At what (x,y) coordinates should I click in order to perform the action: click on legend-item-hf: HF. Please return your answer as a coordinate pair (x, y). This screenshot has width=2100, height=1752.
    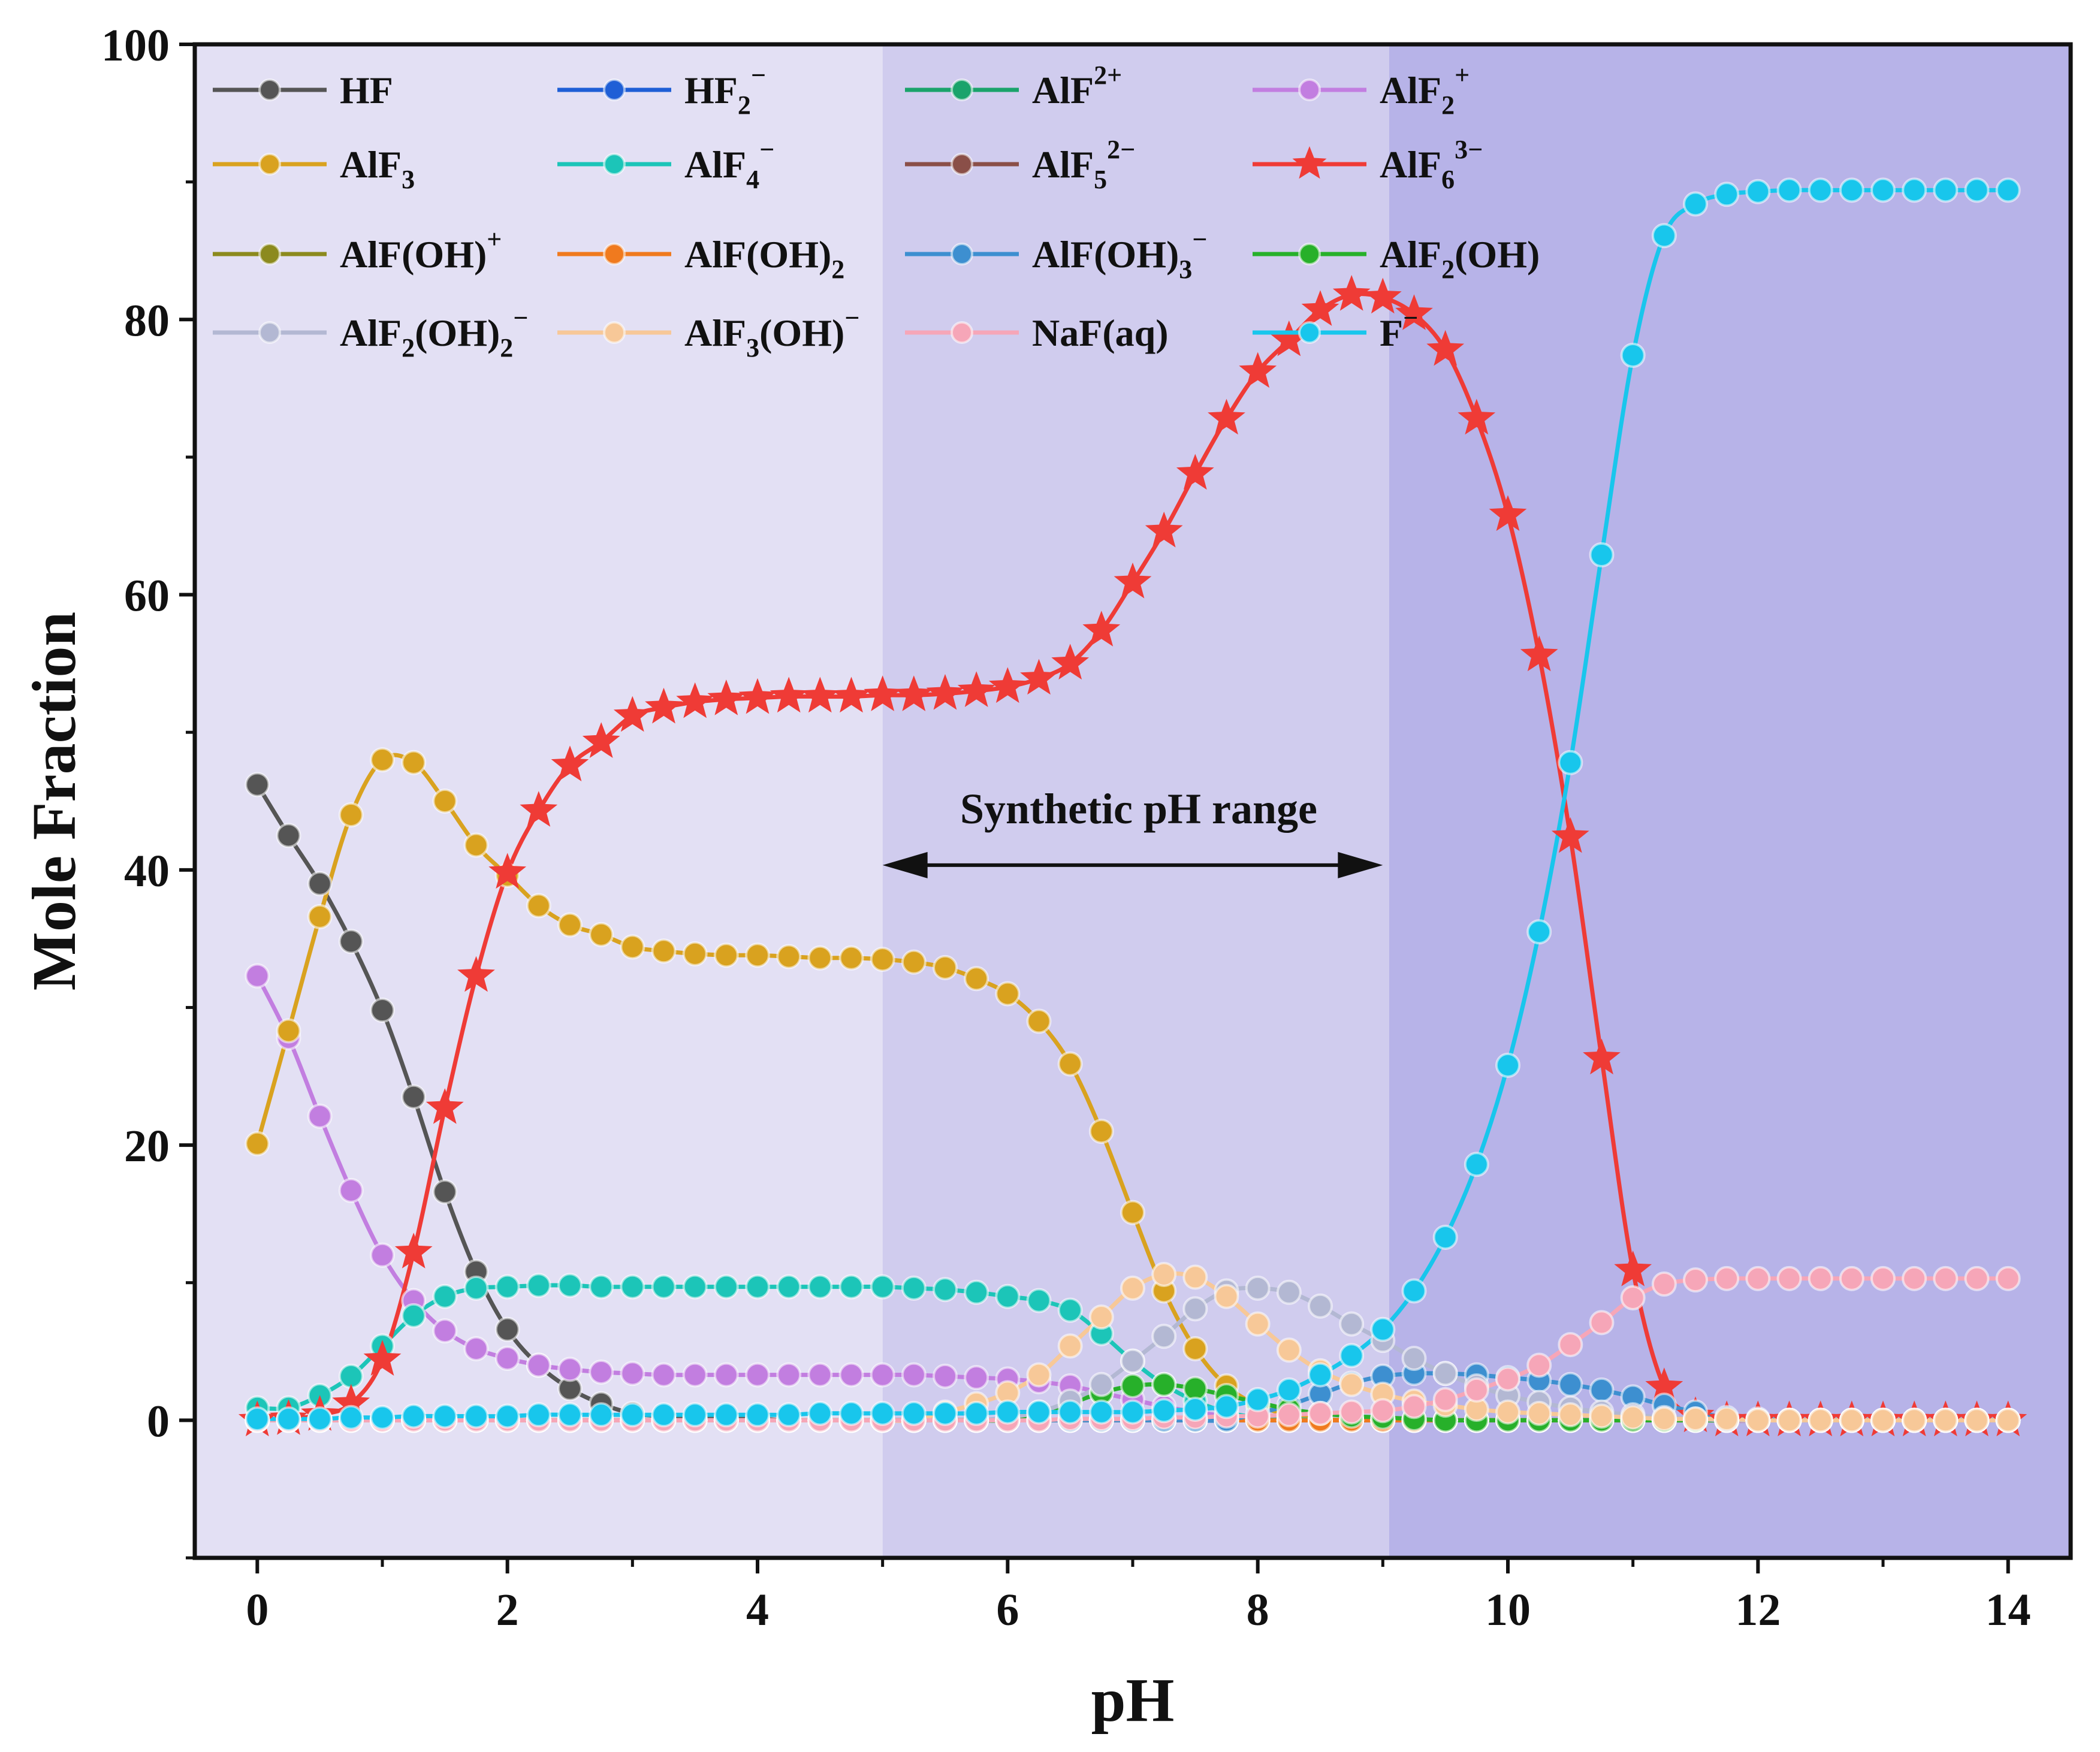
    Looking at the image, I should click on (303, 90).